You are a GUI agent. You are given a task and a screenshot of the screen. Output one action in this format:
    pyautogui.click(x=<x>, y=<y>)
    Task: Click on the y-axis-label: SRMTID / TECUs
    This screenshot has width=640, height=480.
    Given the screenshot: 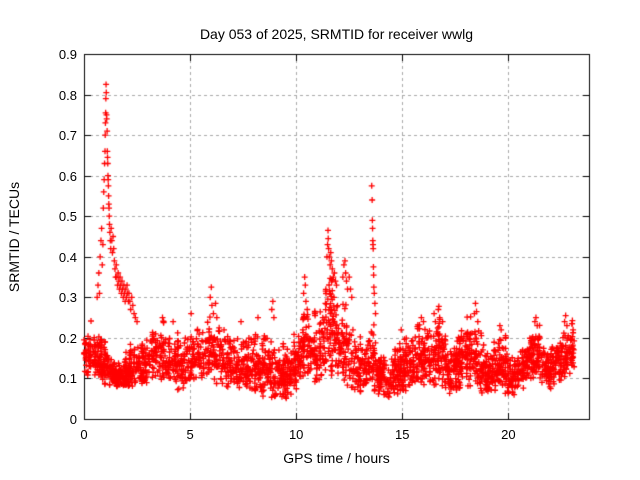 What is the action you would take?
    pyautogui.click(x=14, y=237)
    